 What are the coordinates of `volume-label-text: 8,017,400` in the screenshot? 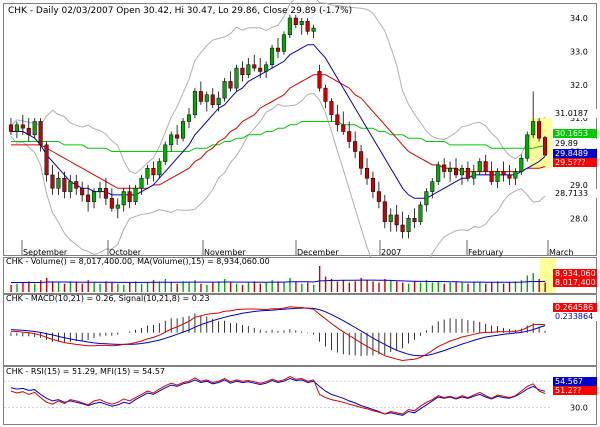 It's located at (575, 282).